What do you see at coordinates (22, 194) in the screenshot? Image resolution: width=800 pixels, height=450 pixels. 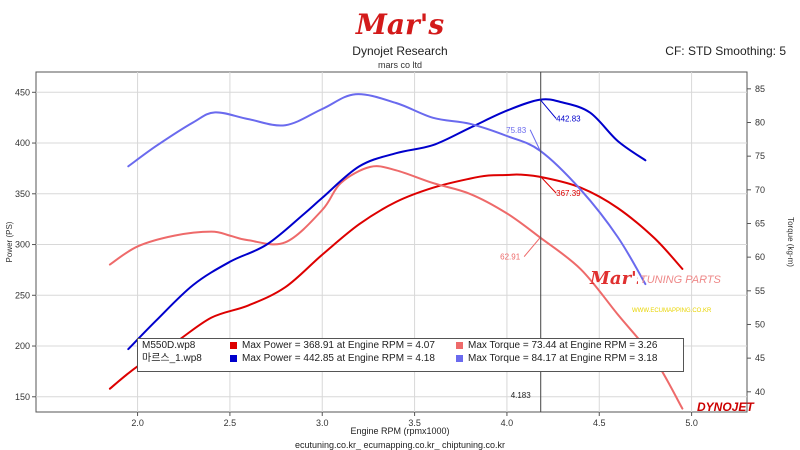 I see `y-tick-label: 350` at bounding box center [22, 194].